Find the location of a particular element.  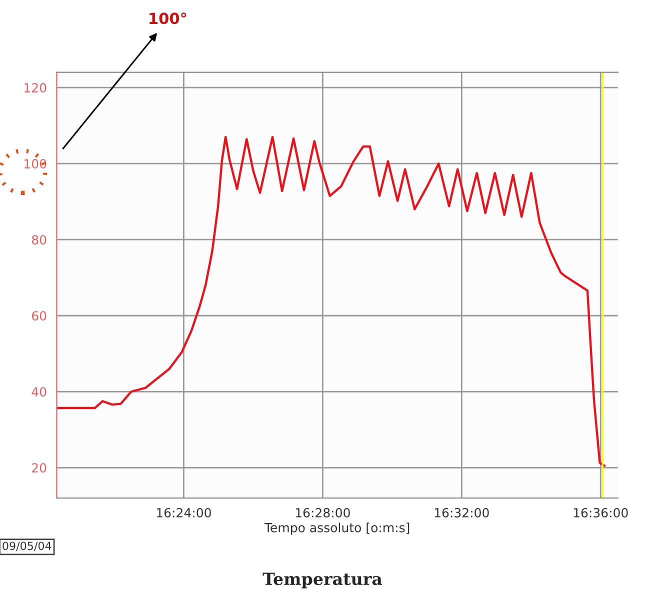

y-tick-label: 120 is located at coordinates (35, 87).